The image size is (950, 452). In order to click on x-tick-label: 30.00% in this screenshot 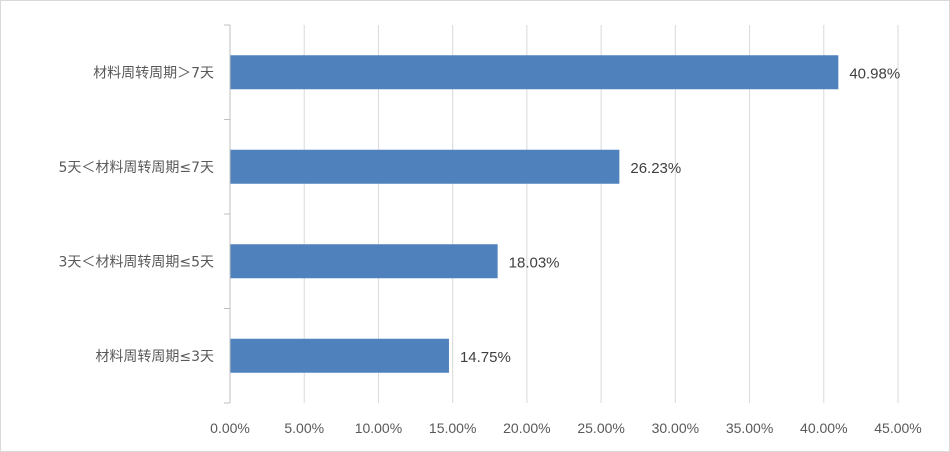, I will do `click(675, 428)`.